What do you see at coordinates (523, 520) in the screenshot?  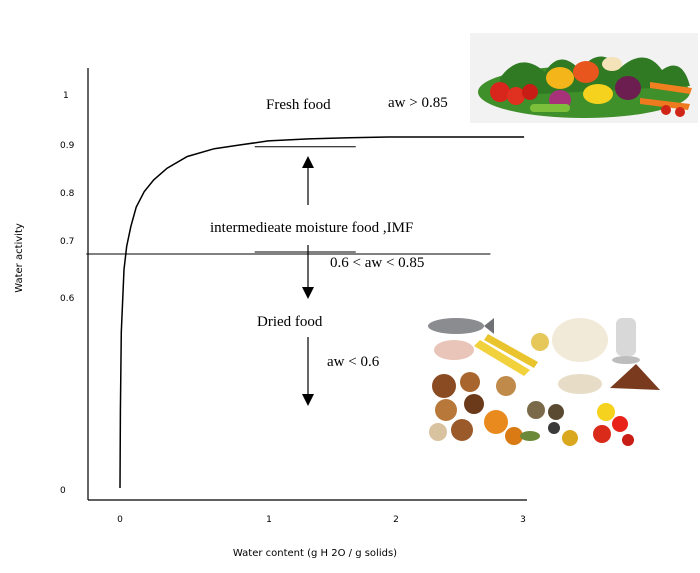 I see `x-tick-label-3: 3` at bounding box center [523, 520].